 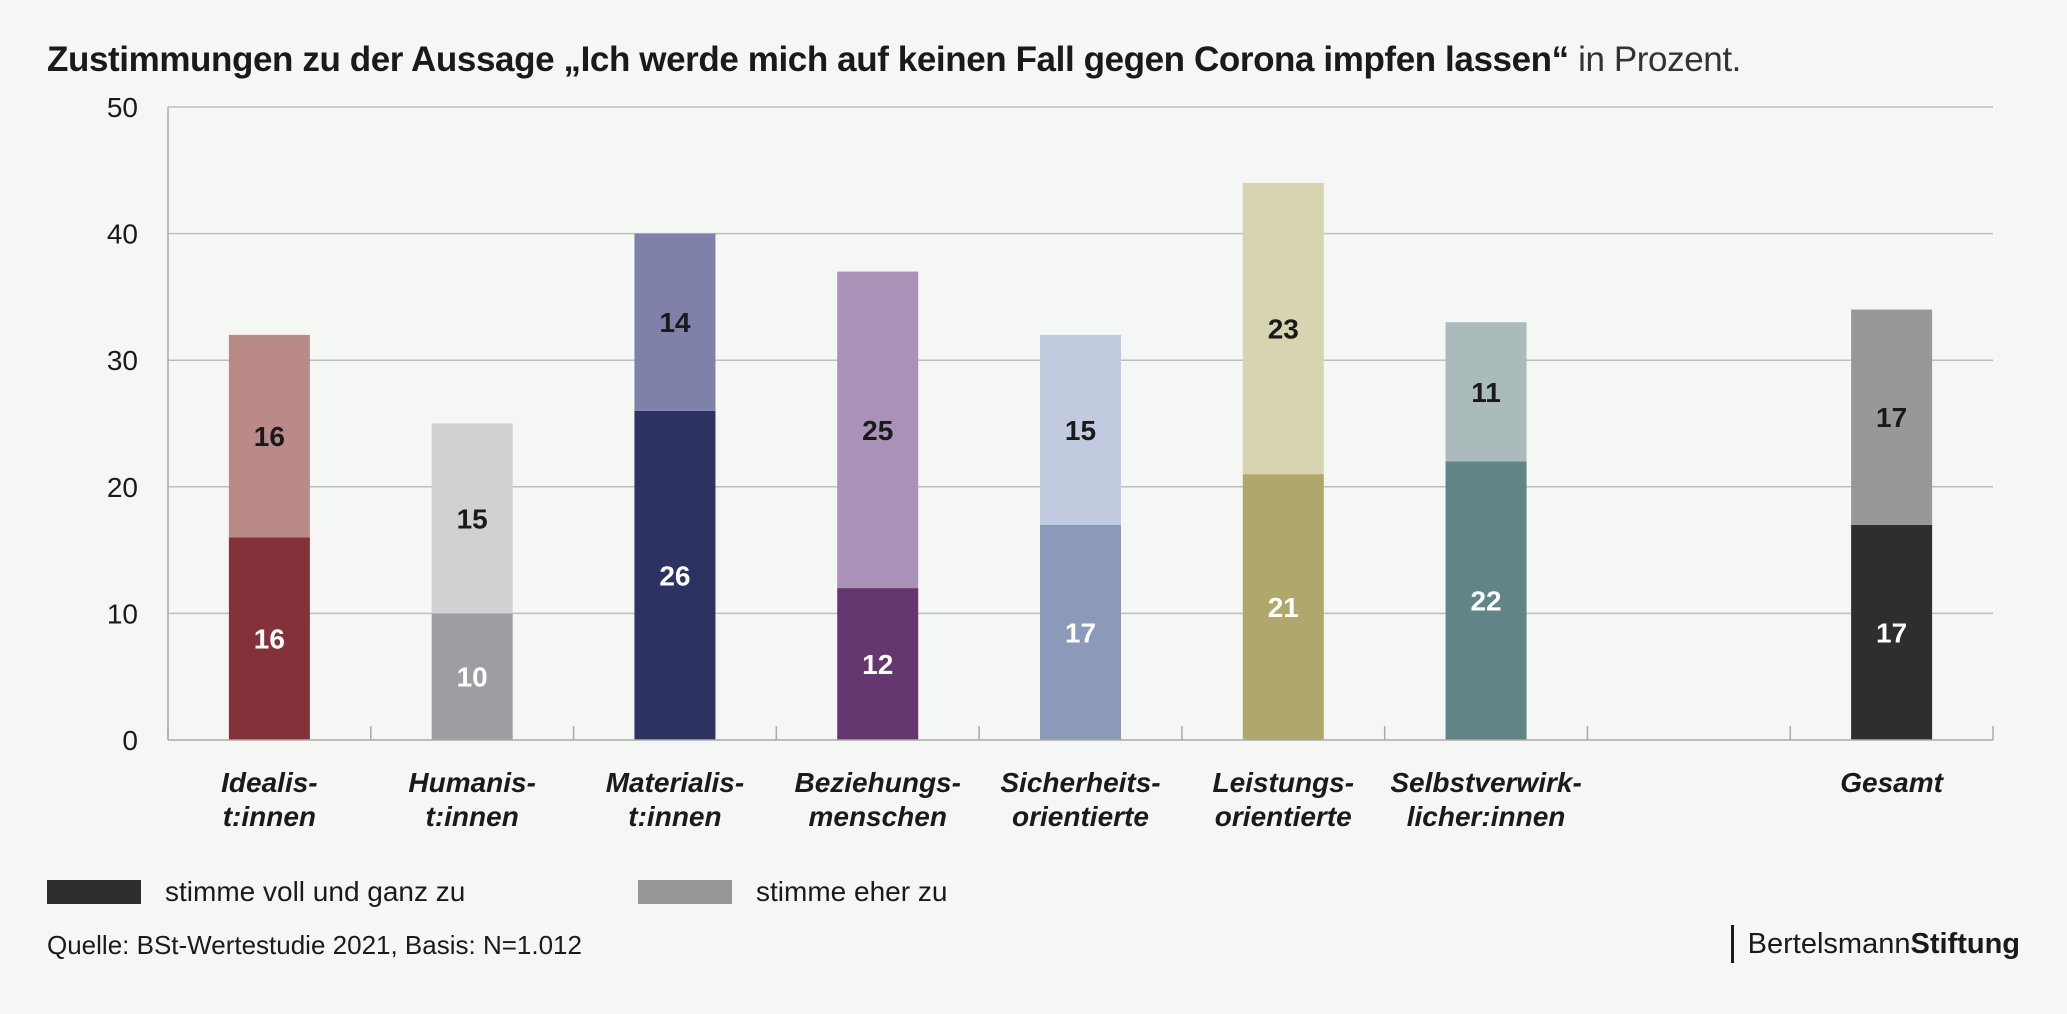 I want to click on legend-swatch-voll, so click(x=94, y=892).